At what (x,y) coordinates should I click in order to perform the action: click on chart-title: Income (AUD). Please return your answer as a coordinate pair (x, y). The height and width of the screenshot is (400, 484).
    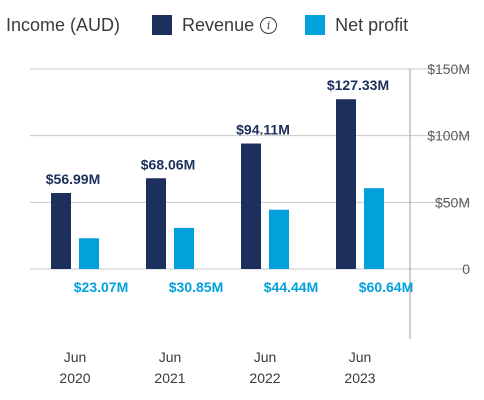
    Looking at the image, I should click on (63, 24).